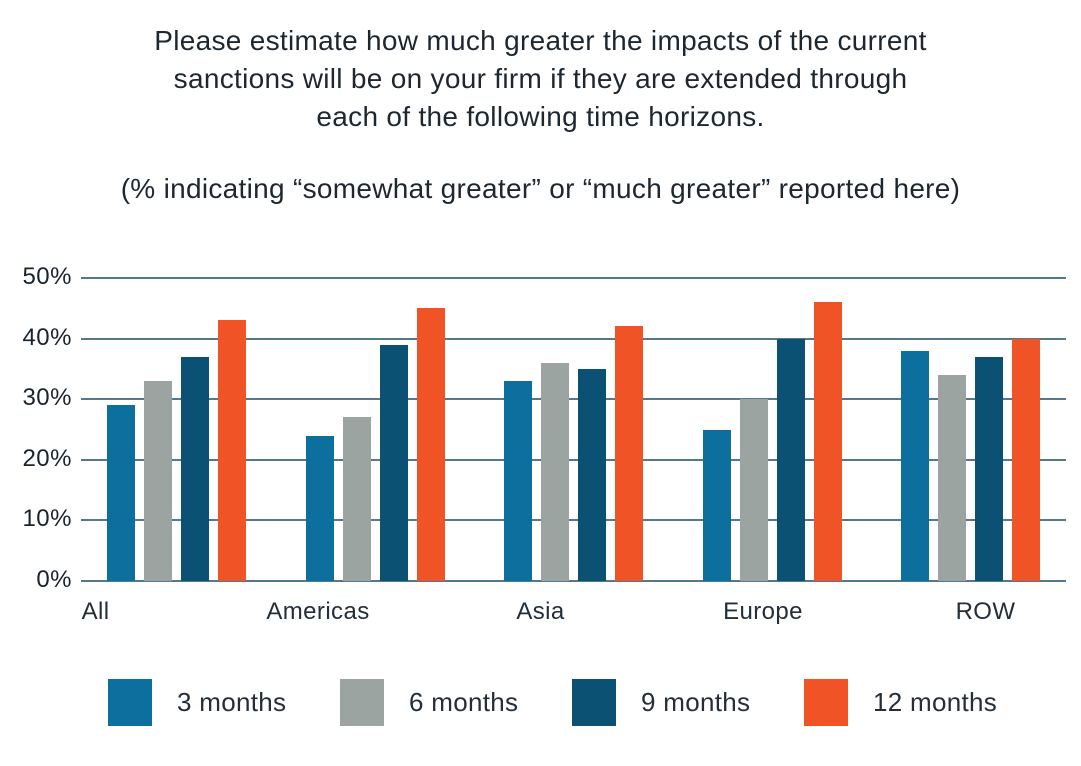  I want to click on y-axis-tick-label: 40%, so click(47, 337).